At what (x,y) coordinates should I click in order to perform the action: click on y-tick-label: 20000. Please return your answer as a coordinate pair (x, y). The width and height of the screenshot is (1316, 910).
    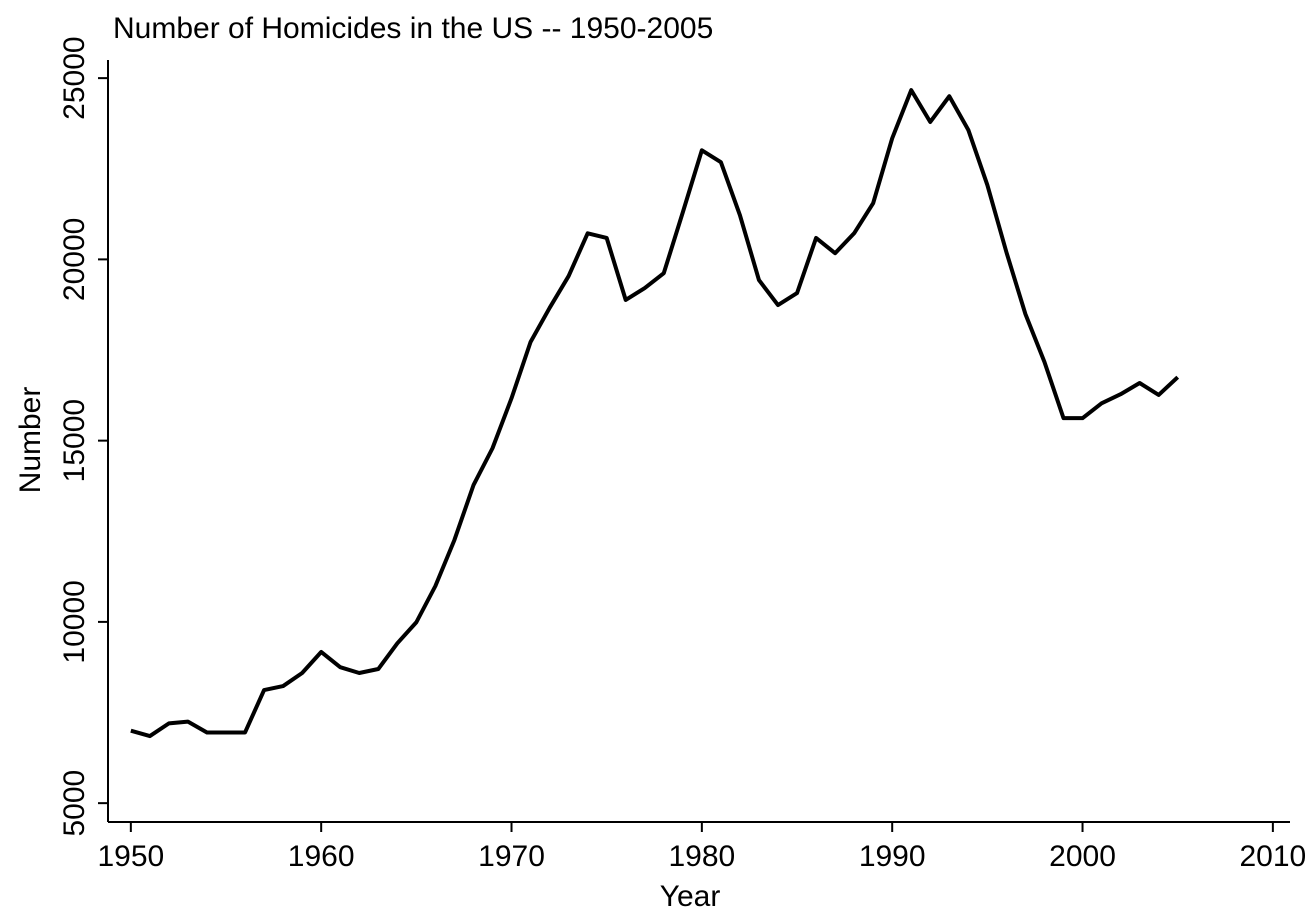
    Looking at the image, I should click on (74, 259).